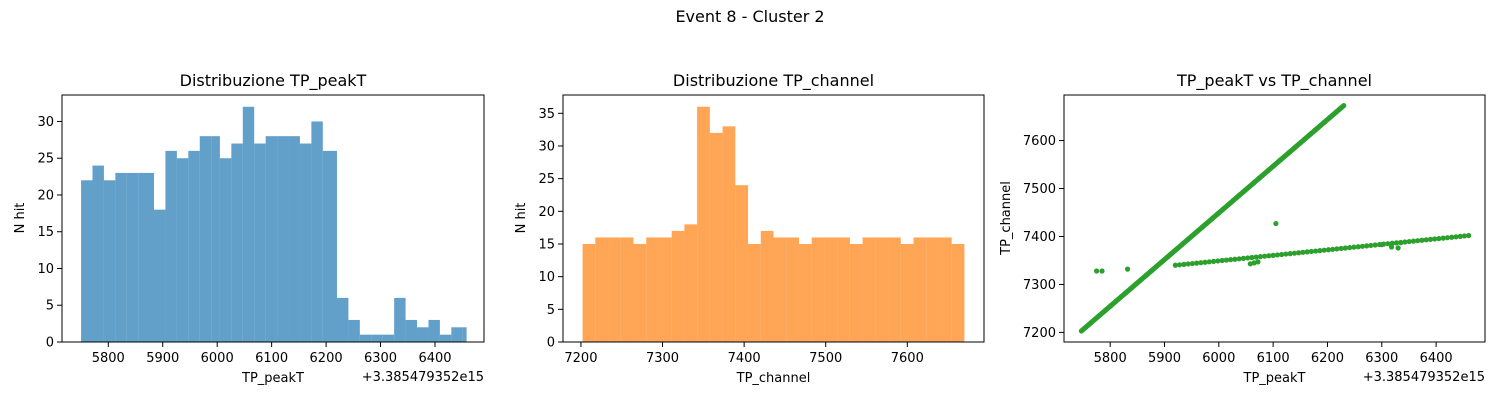  I want to click on x-axis-label: TP_channel, so click(773, 378).